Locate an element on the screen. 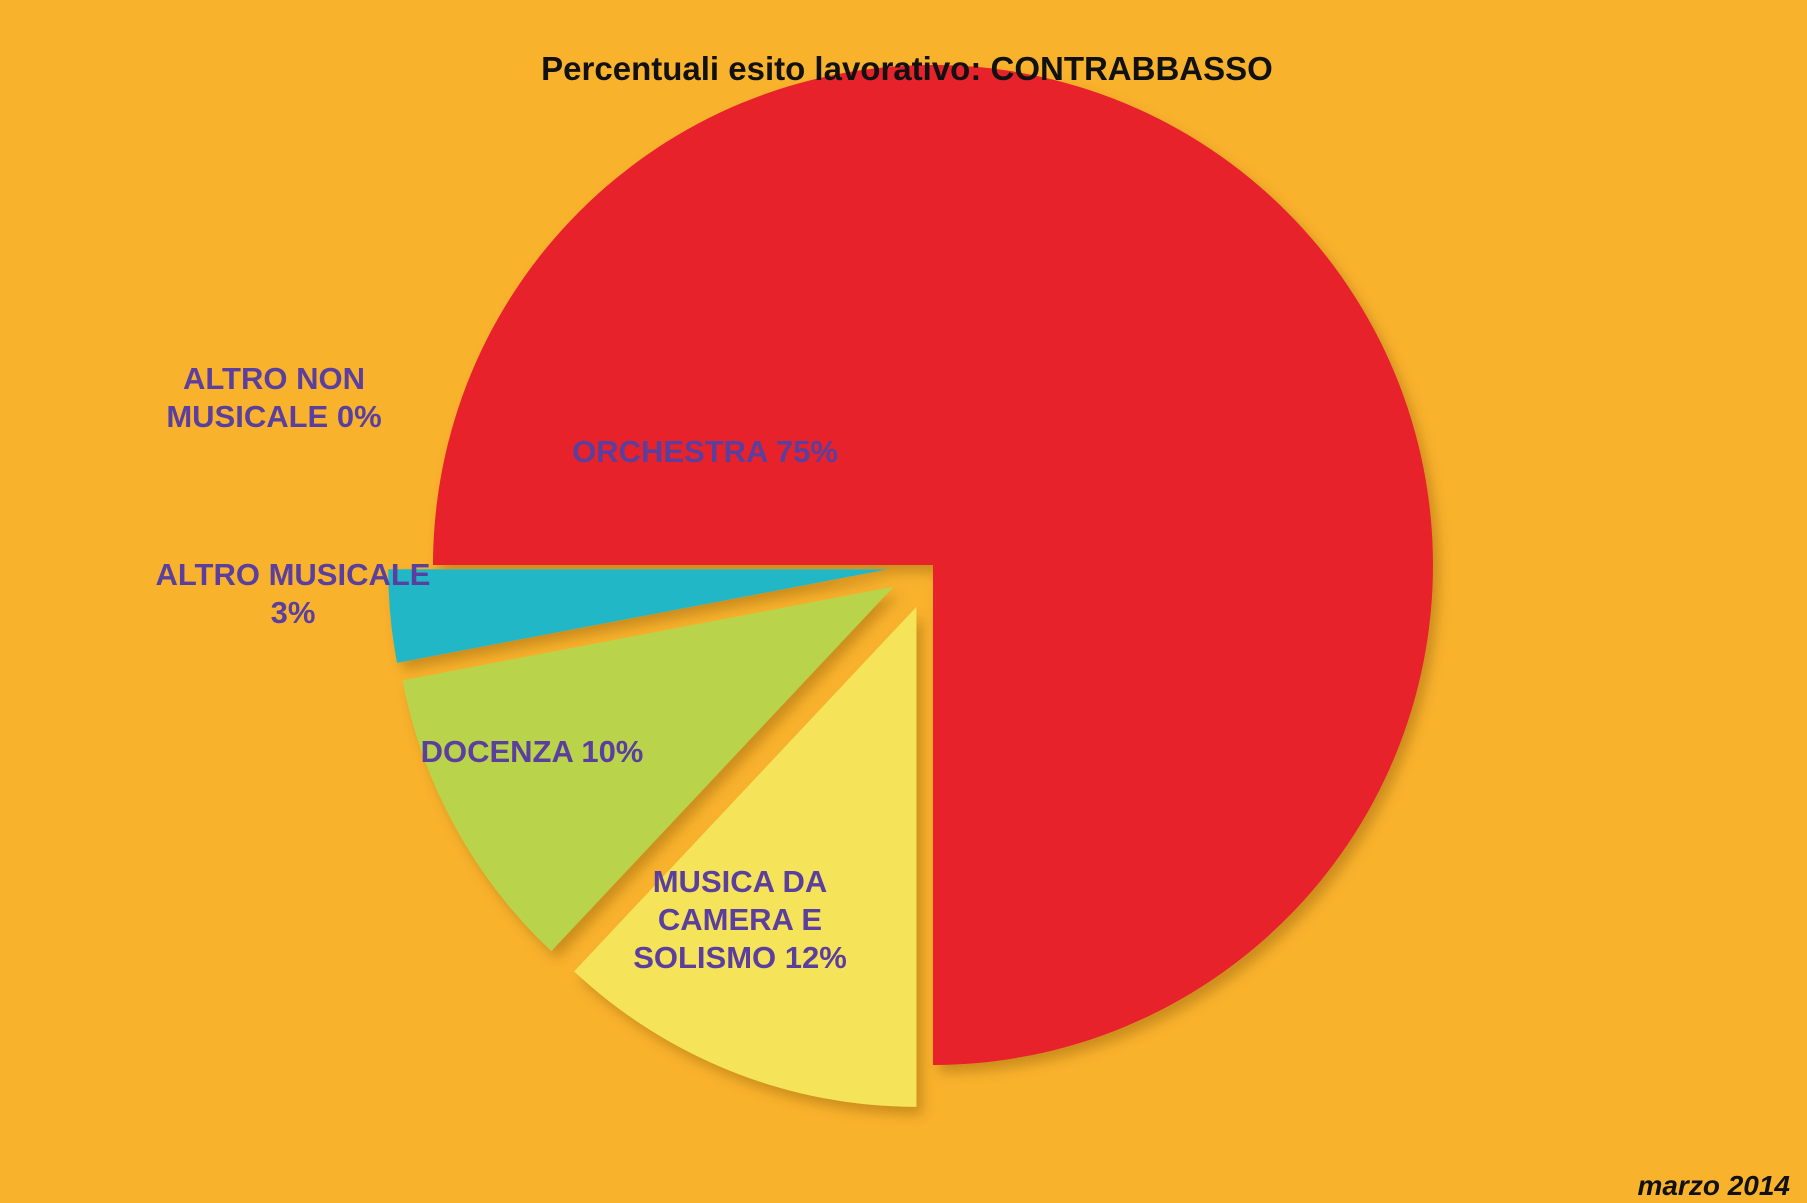 This screenshot has width=1807, height=1203. slice-label: ALTRO MUSICALE 3% is located at coordinates (293, 593).